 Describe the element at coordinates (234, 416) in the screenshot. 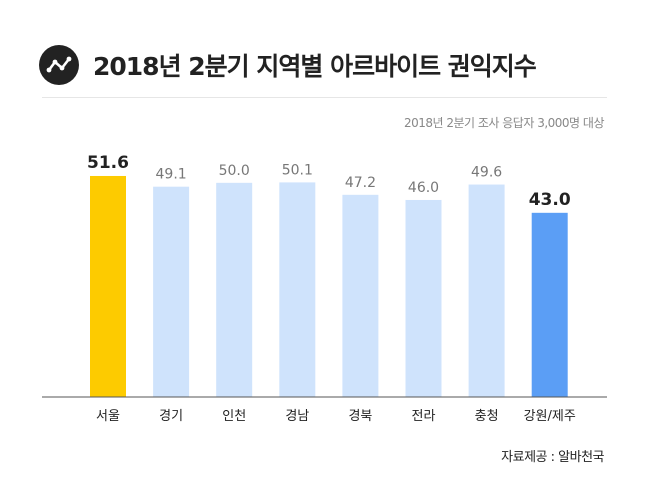

I see `category-label: 인천` at that location.